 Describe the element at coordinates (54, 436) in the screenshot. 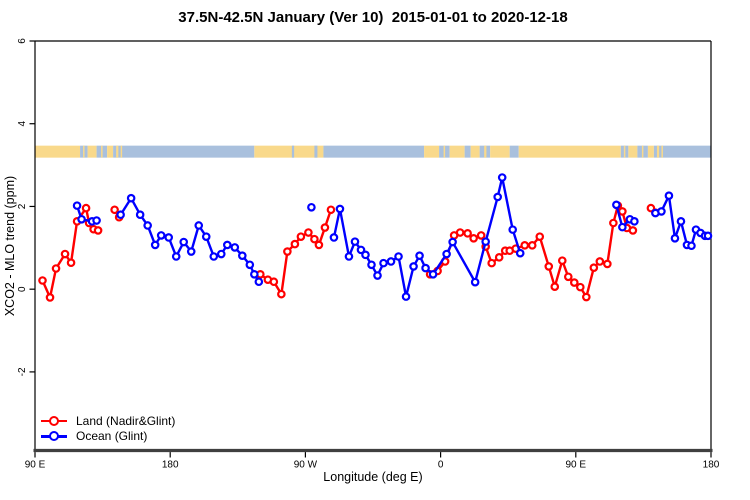

I see `ocean-series-symbol` at that location.